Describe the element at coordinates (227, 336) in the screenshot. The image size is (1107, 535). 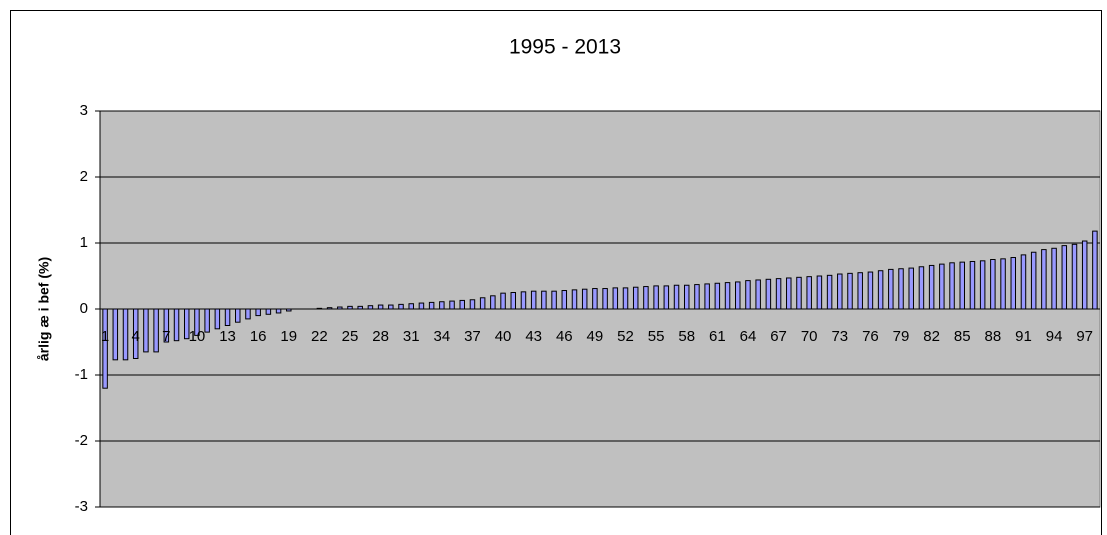
I see `x-tick-label: 13` at that location.